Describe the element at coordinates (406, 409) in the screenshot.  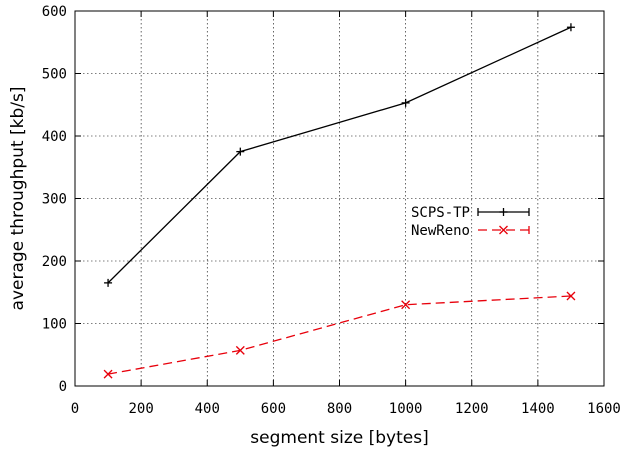
I see `x-tick-label: 1000` at that location.